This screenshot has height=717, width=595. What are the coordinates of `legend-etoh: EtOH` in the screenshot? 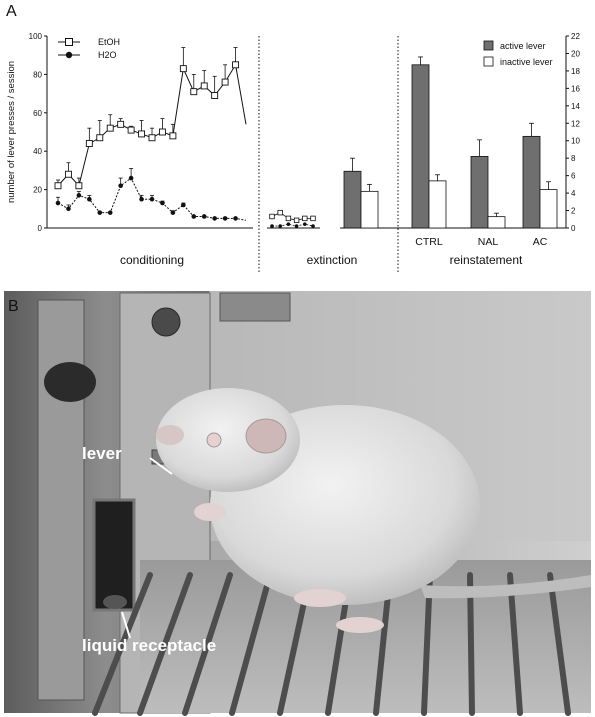 It's located at (109, 42).